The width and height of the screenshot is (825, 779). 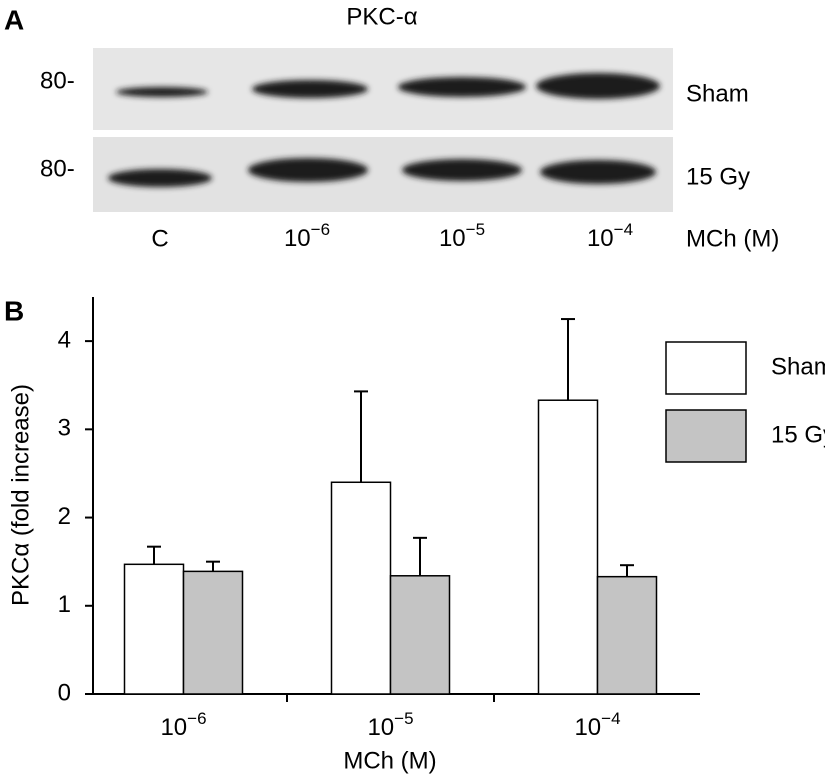 What do you see at coordinates (798, 366) in the screenshot?
I see `legend-label: Sham` at bounding box center [798, 366].